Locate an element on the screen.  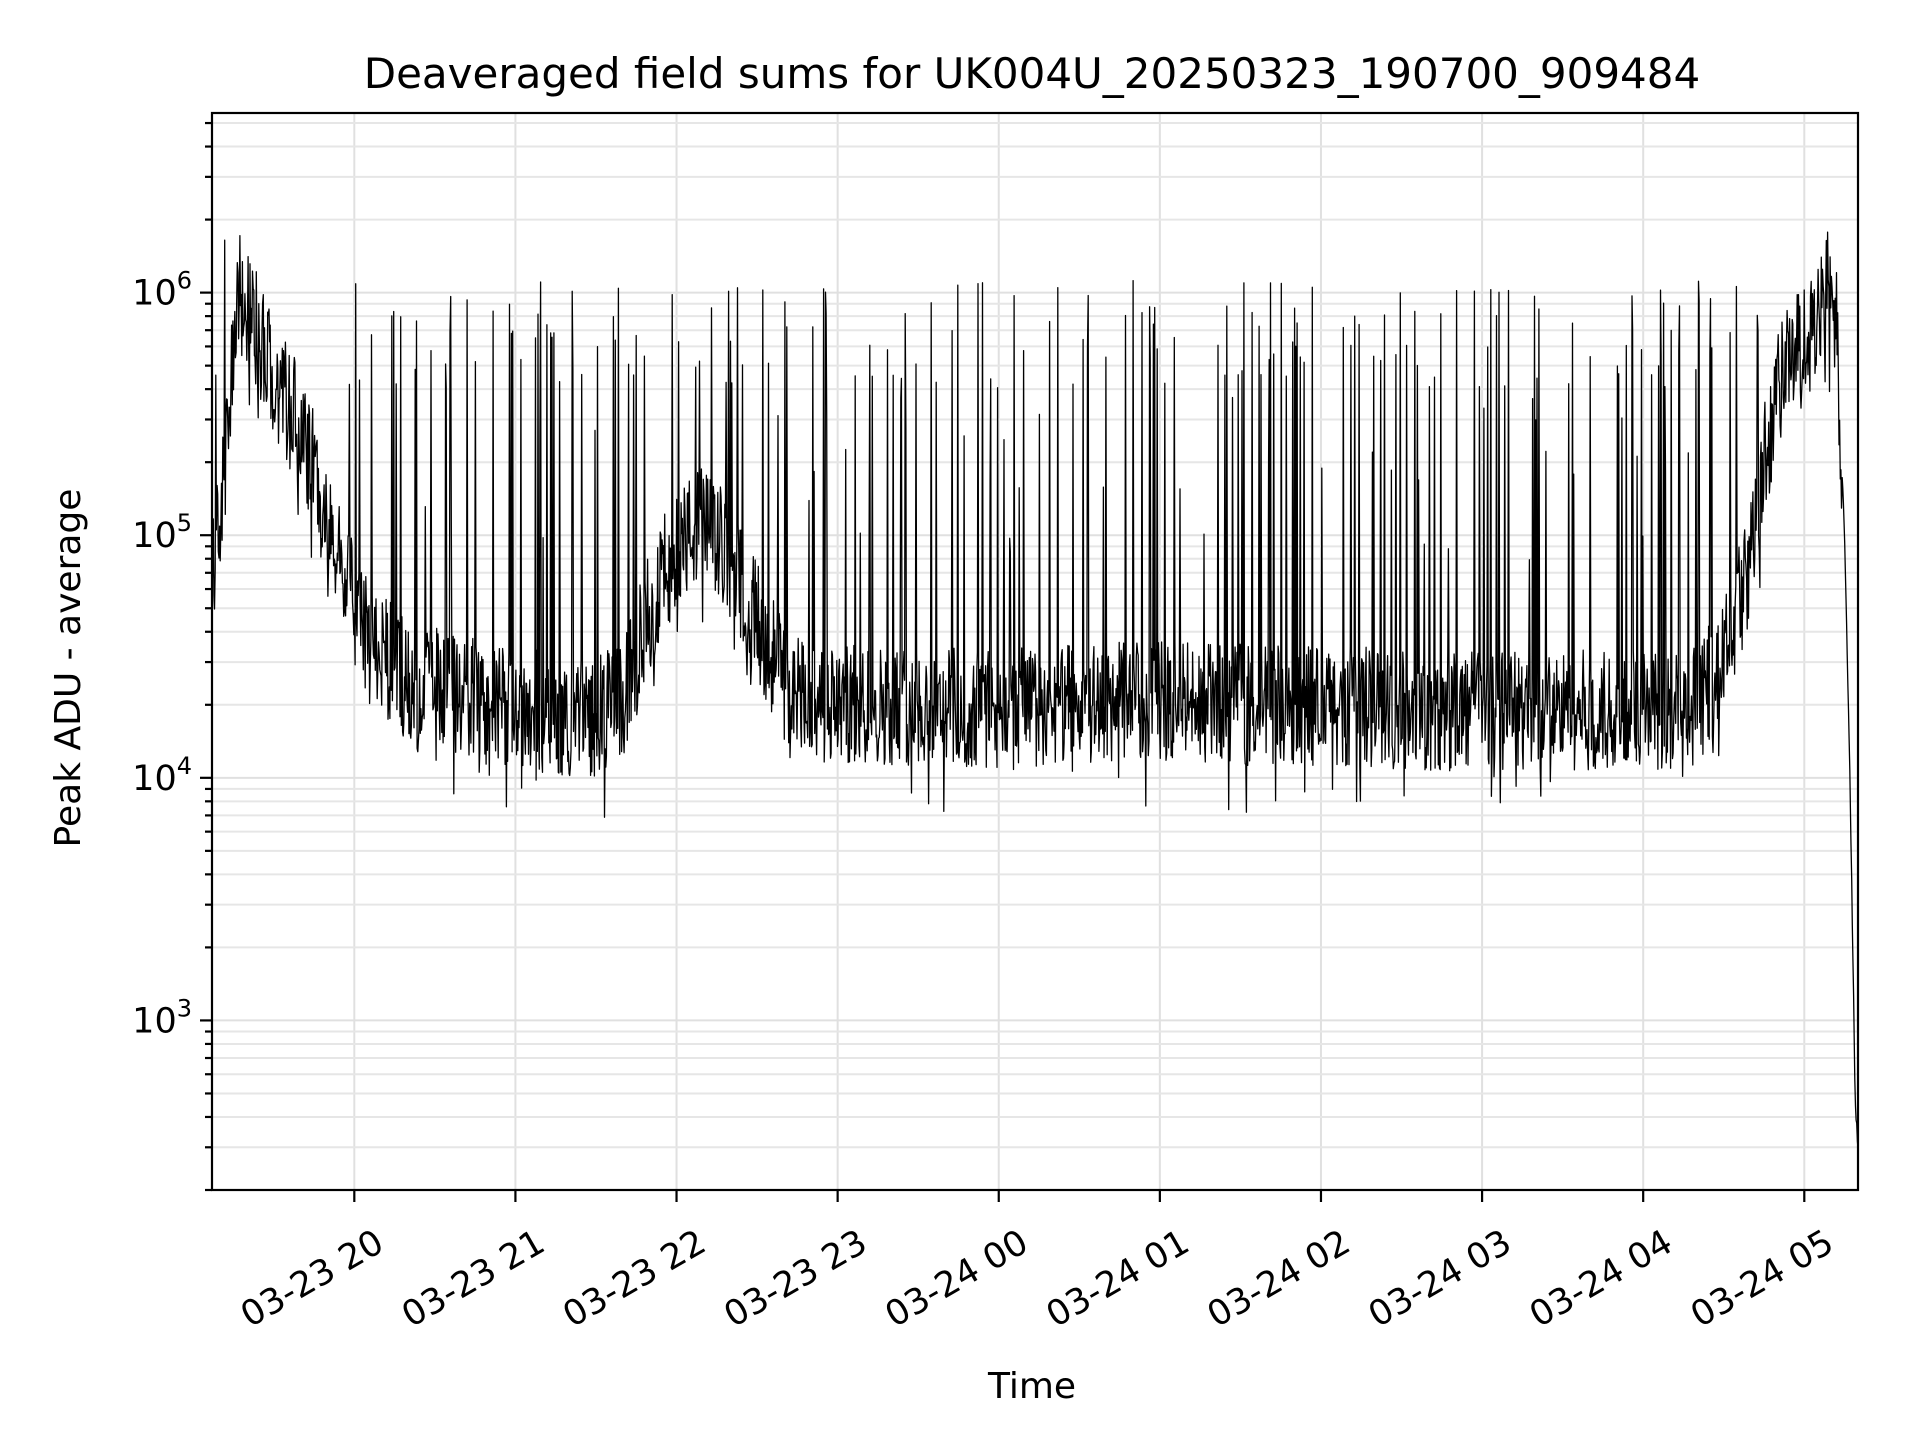
x-axis-label: Time is located at coordinates (1031, 1386).